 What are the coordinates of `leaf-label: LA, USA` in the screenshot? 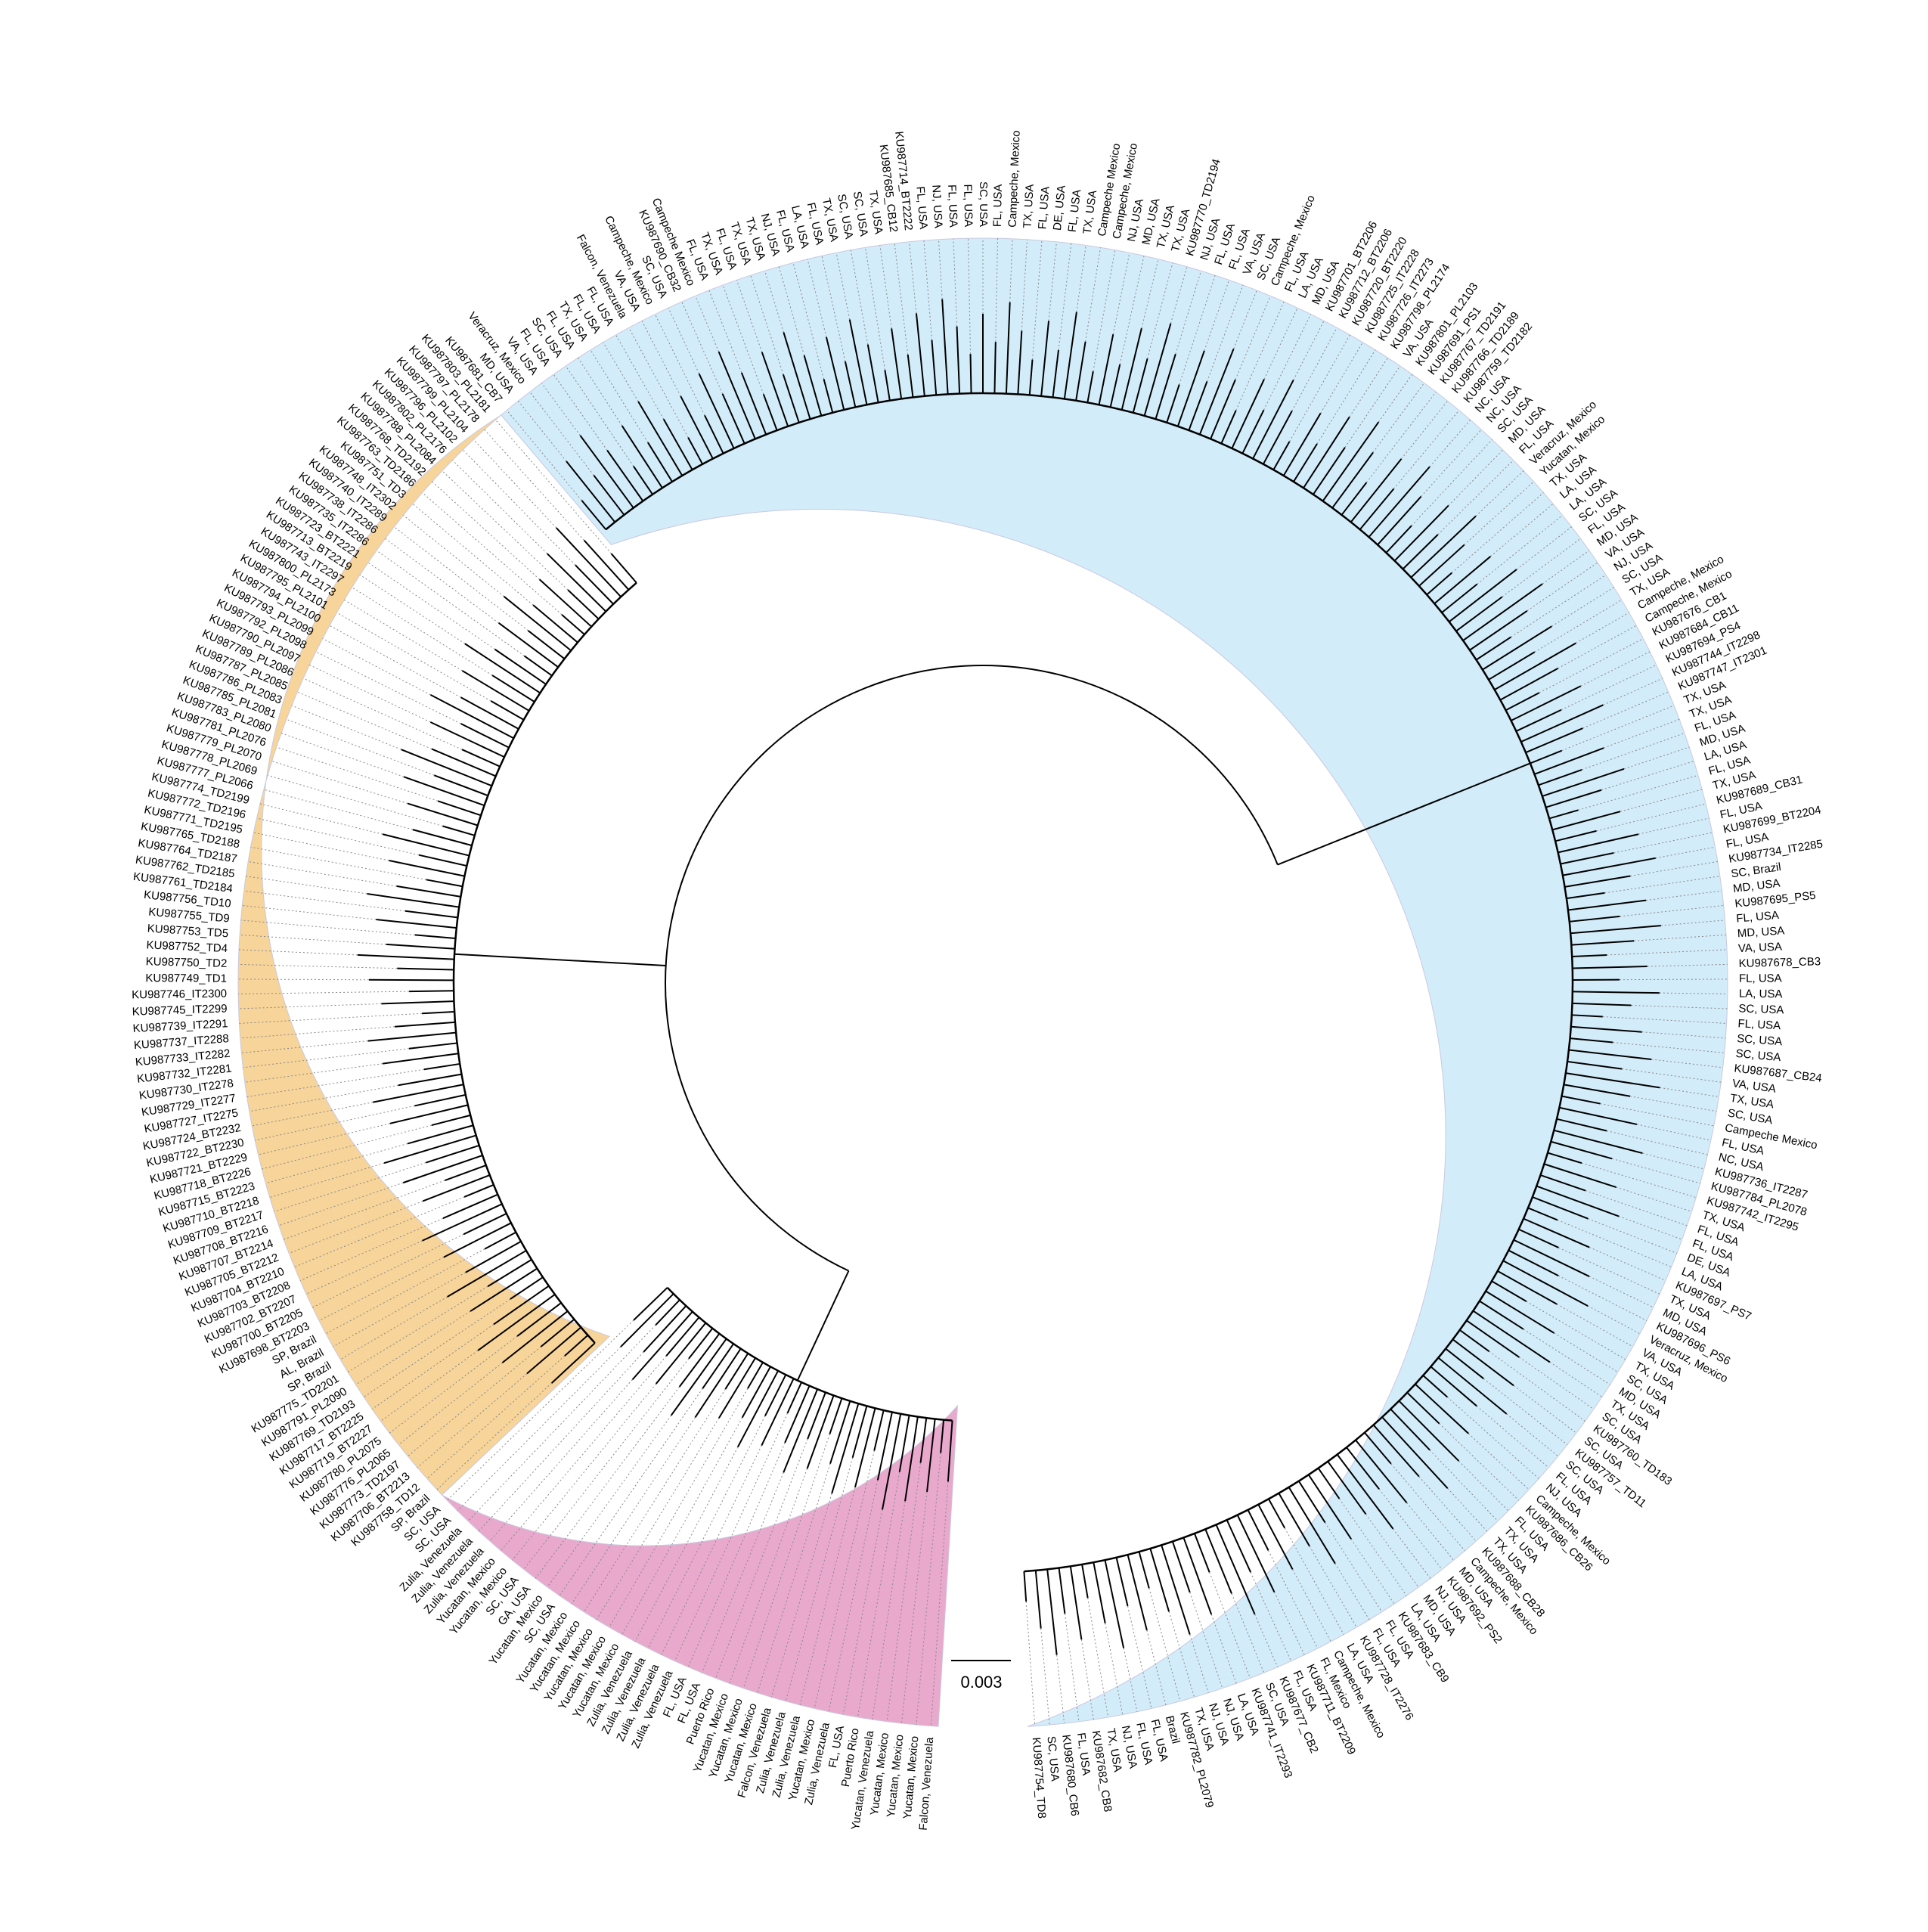 It's located at (1761, 995).